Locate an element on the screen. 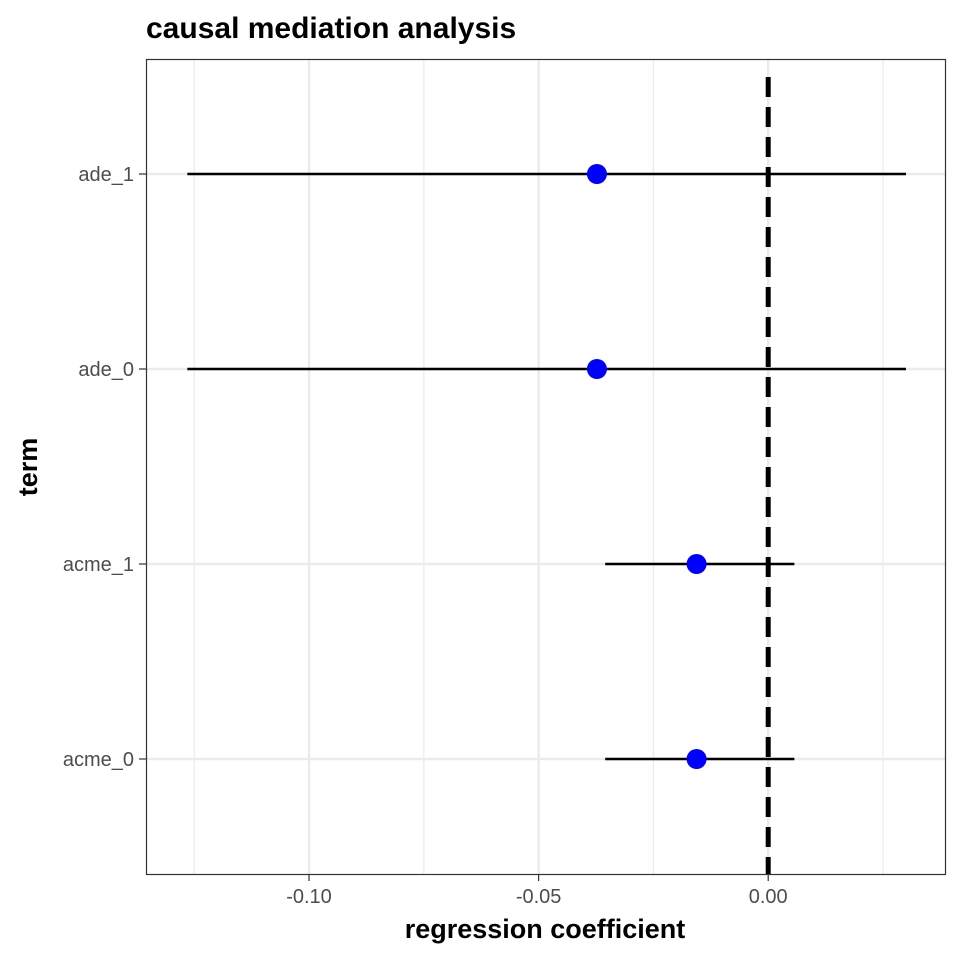  y-tick-label: ade_0 is located at coordinates (106, 370).